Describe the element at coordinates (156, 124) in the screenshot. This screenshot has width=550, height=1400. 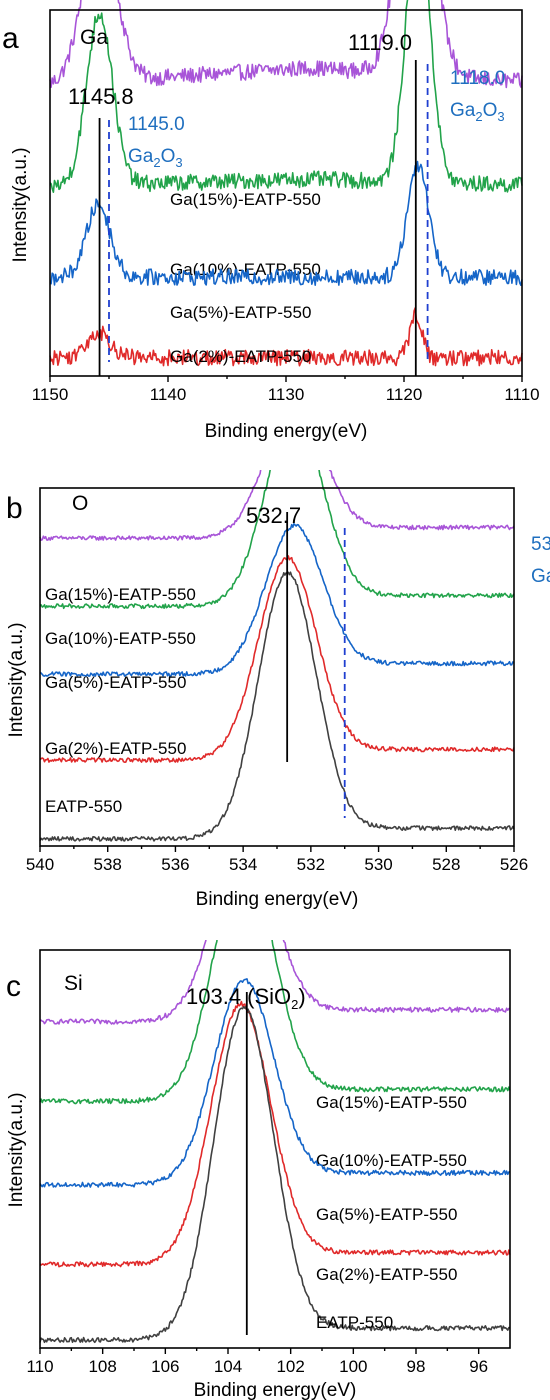
I see `ref-line-label-2: 1145.0` at that location.